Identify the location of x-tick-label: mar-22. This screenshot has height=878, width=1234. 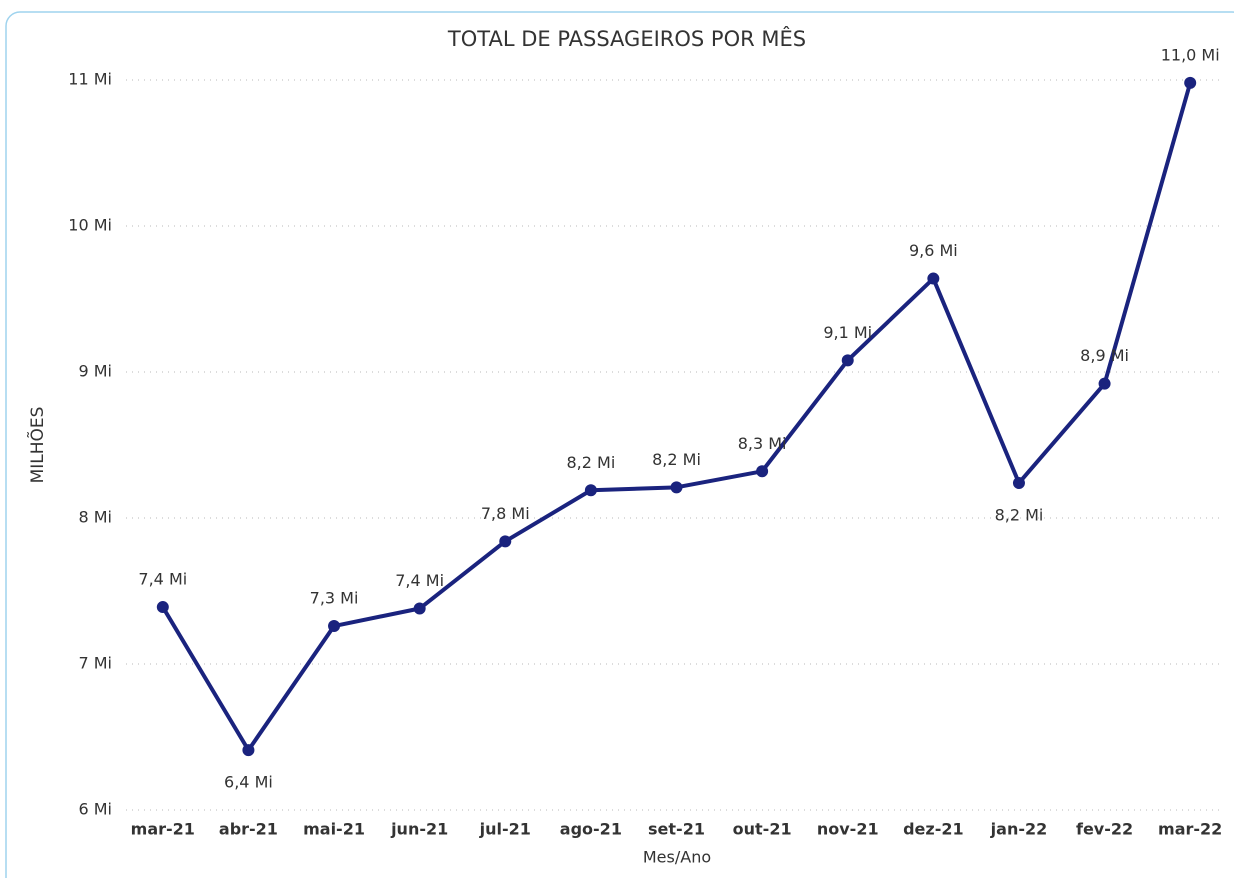
(1190, 829).